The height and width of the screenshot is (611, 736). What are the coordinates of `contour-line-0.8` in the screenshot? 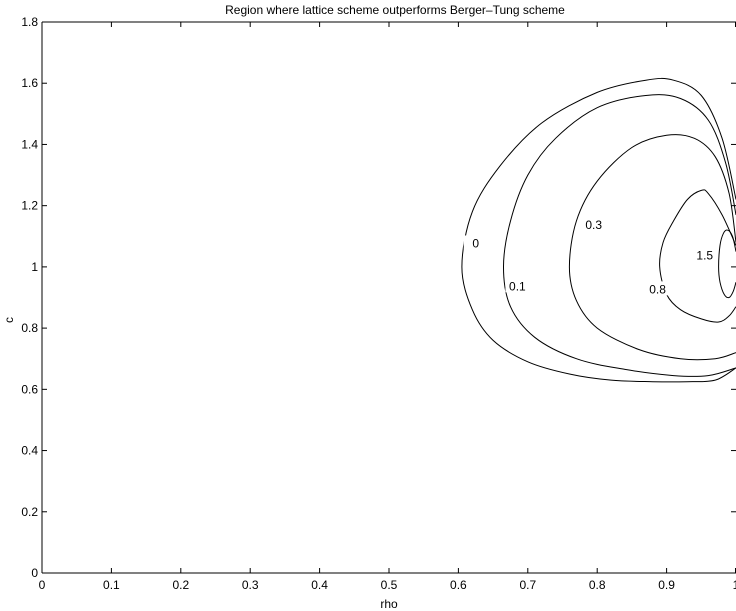 It's located at (697, 256).